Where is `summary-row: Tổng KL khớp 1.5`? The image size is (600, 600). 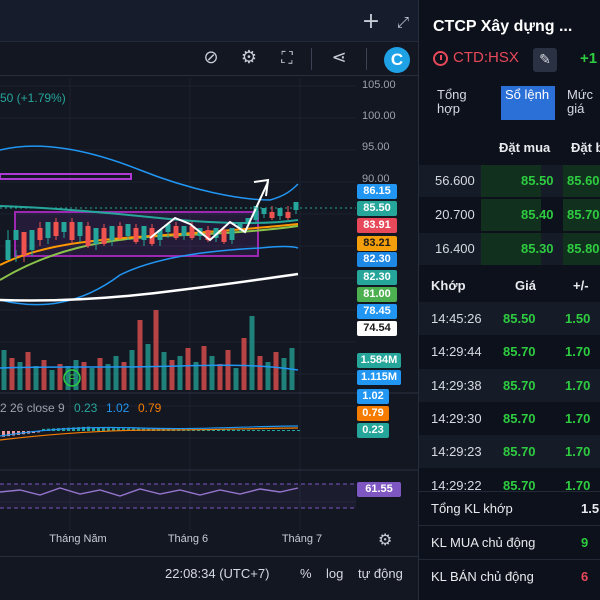
summary-row: Tổng KL khớp 1.5 is located at coordinates (509, 507).